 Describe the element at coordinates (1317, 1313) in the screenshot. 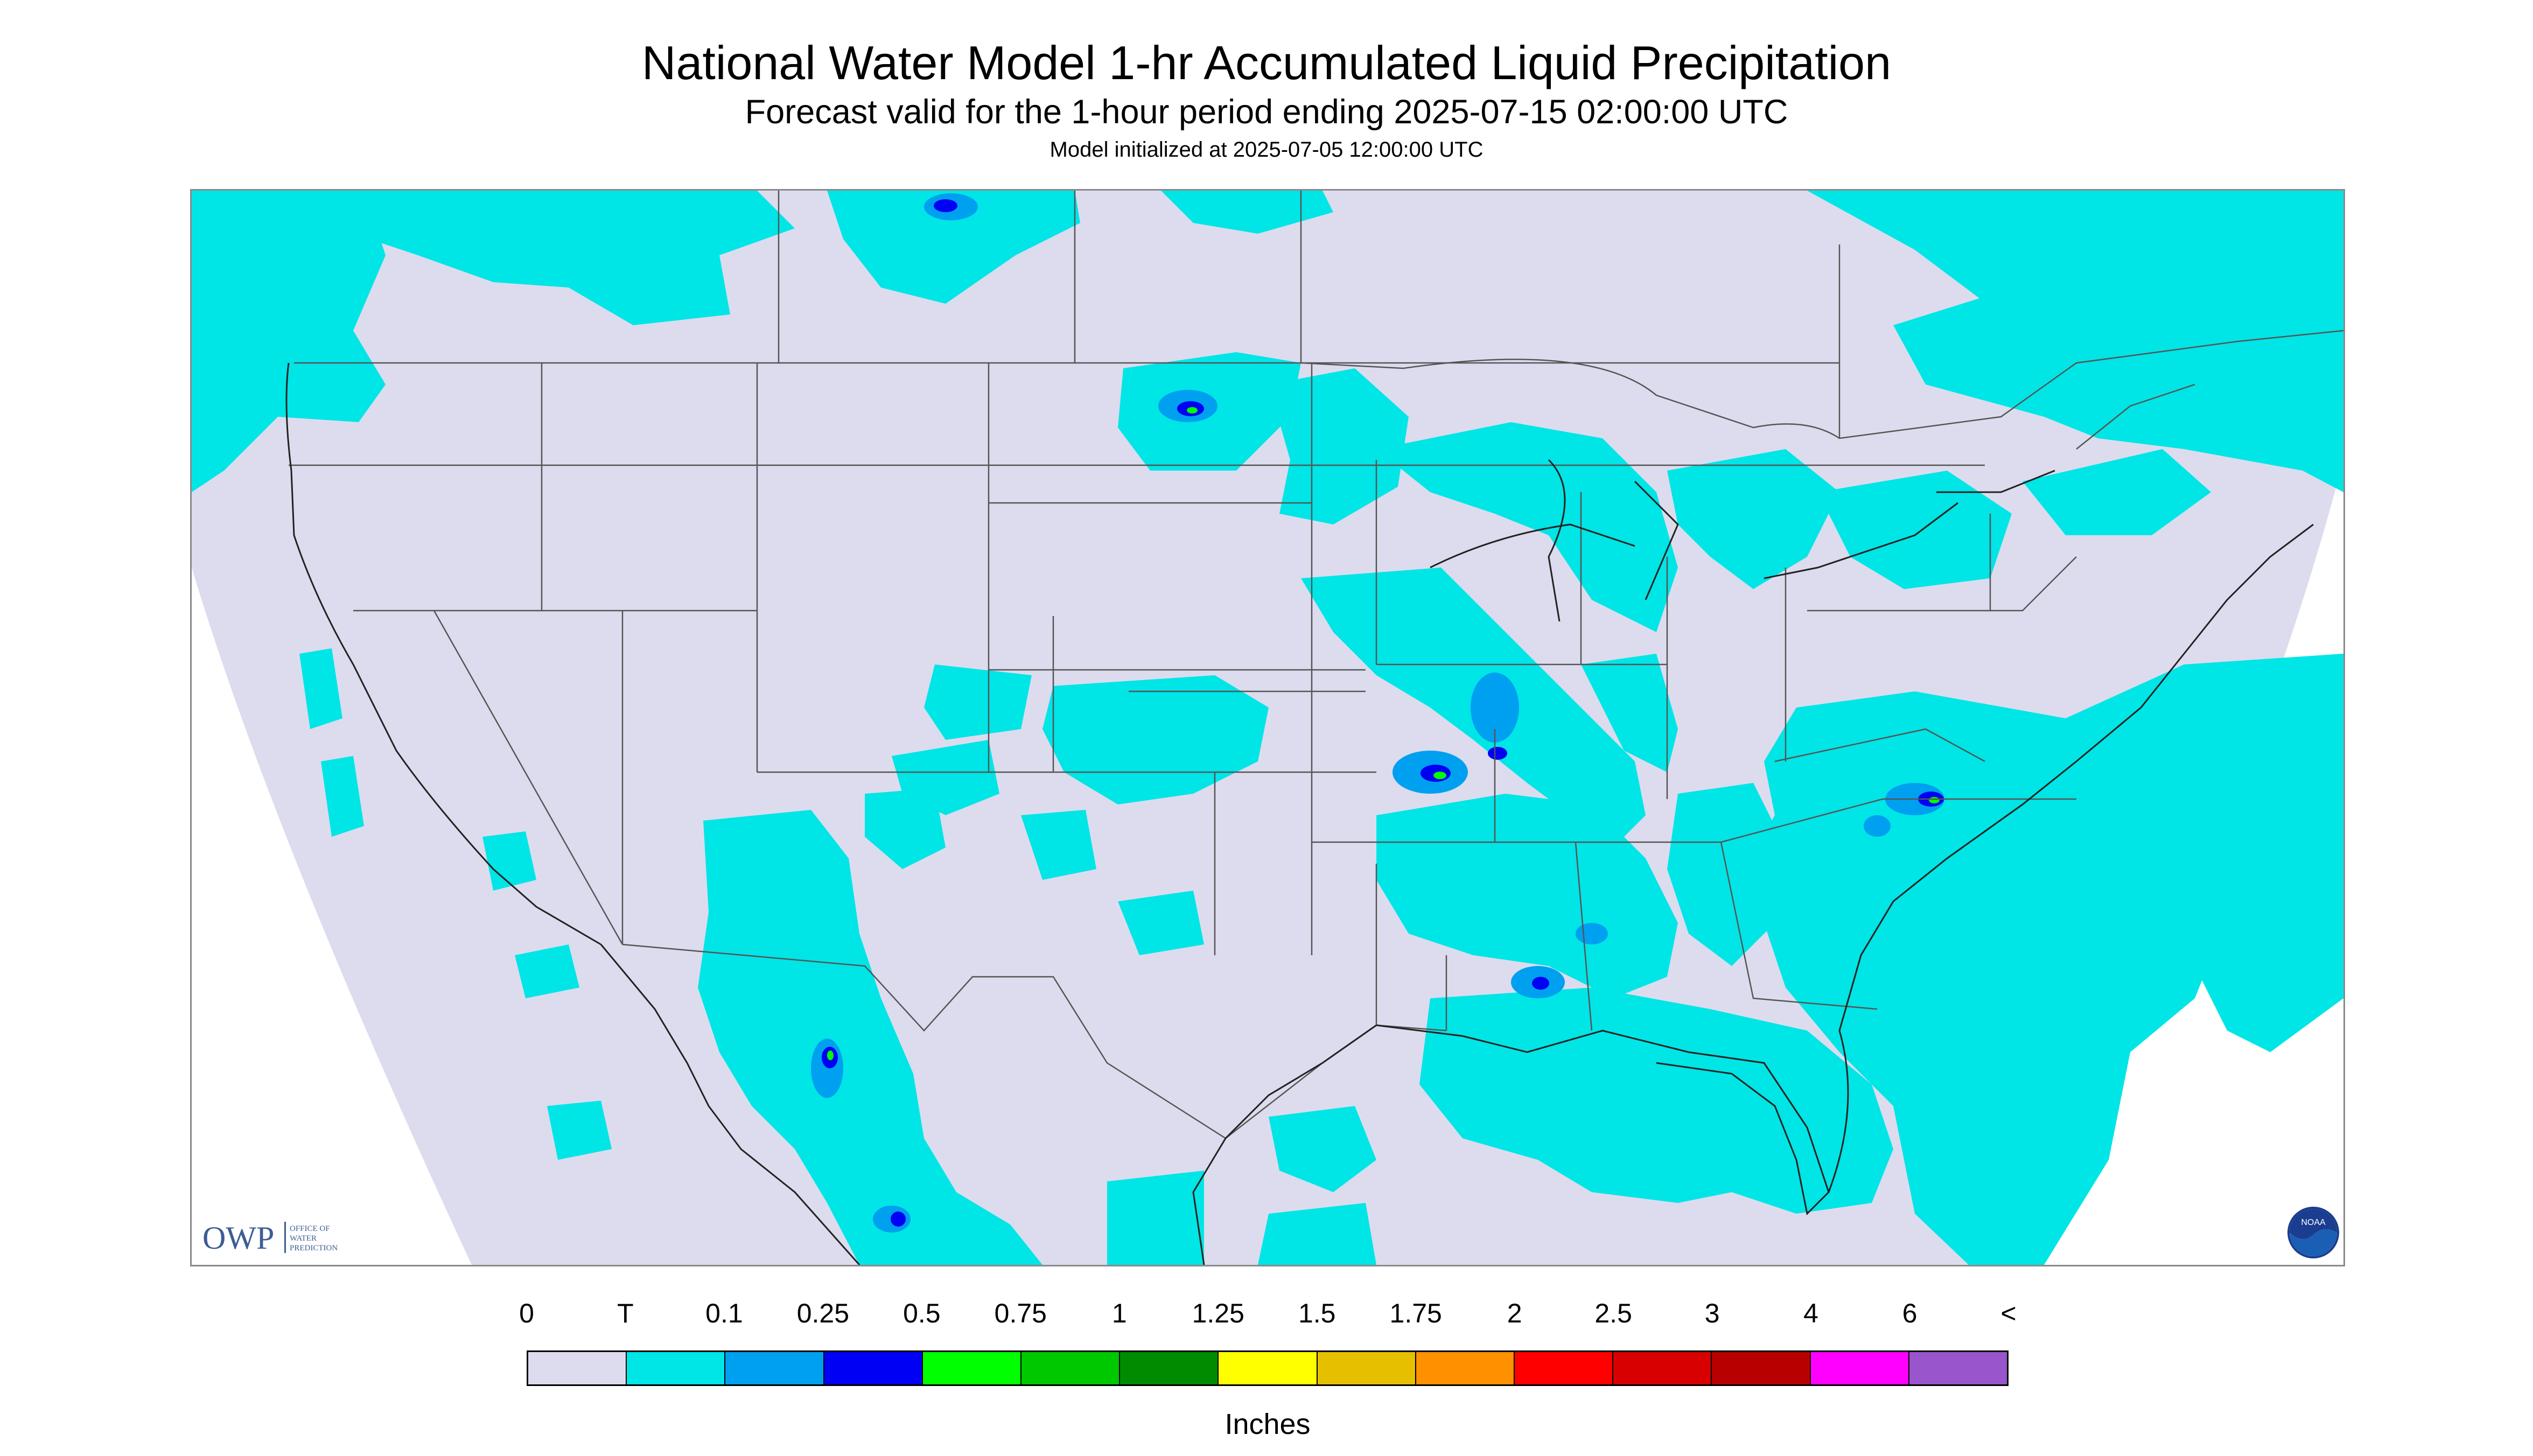

I see `legend-tick-label: 1.5` at that location.